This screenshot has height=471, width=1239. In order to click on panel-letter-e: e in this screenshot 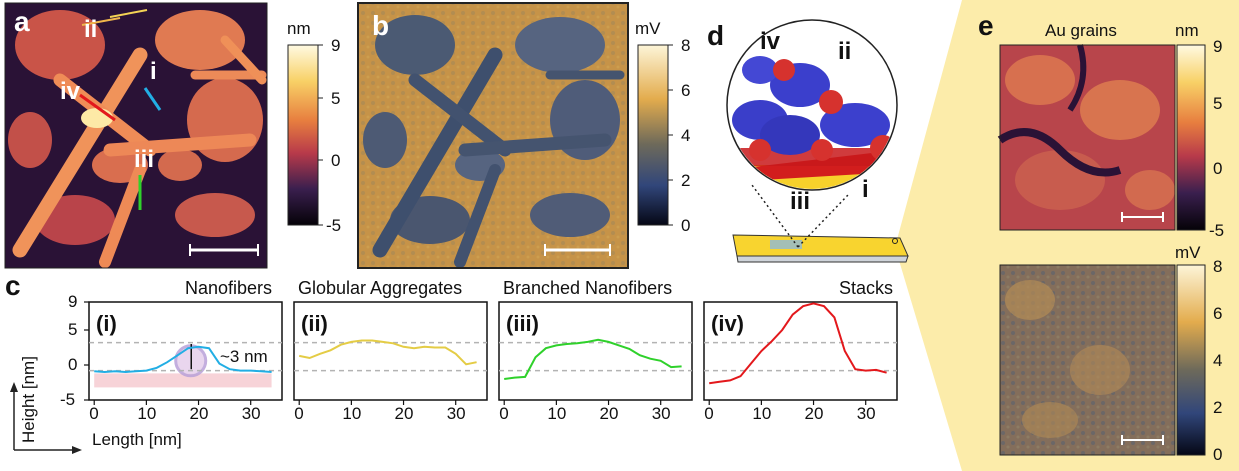, I will do `click(986, 25)`.